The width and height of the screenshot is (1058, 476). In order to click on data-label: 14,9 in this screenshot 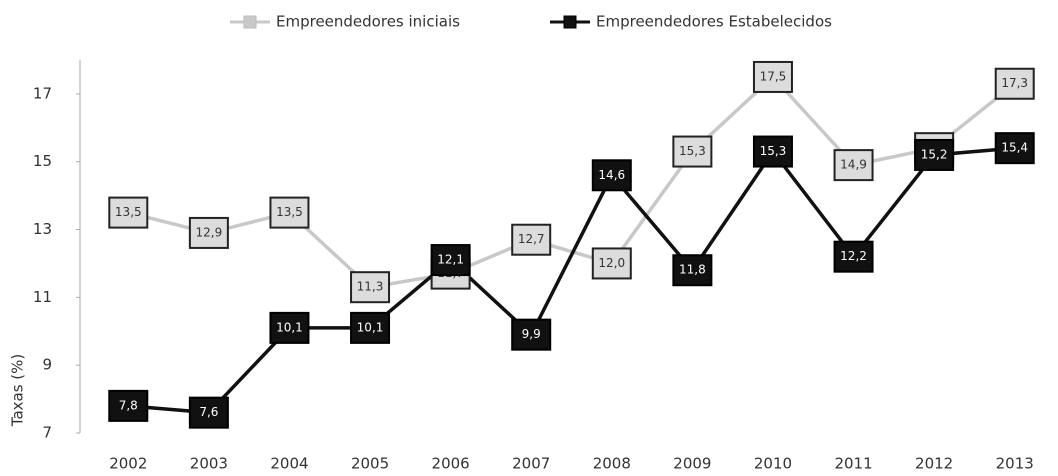, I will do `click(853, 165)`.